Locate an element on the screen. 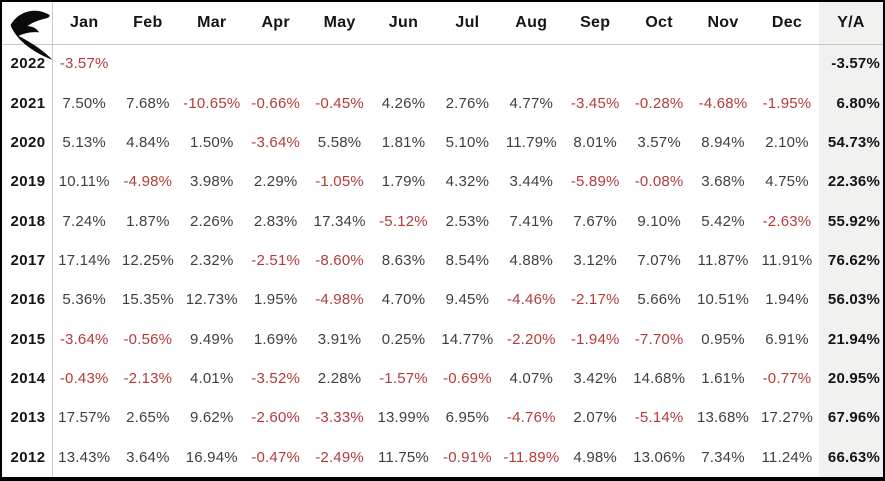 This screenshot has height=481, width=885. month-header-may: May is located at coordinates (339, 23).